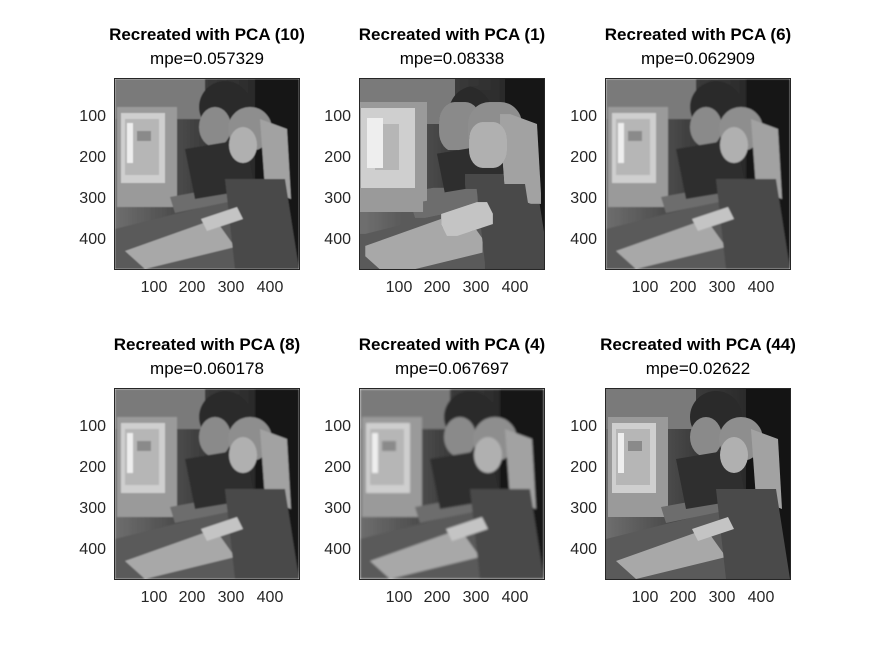  What do you see at coordinates (452, 58) in the screenshot?
I see `subplot-subtitle: mpe=0.08338` at bounding box center [452, 58].